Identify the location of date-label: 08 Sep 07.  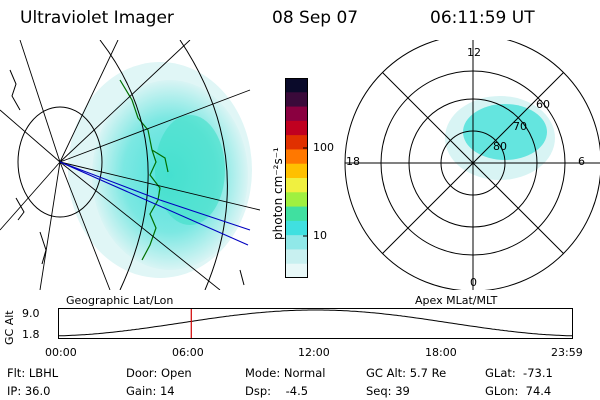
(315, 18).